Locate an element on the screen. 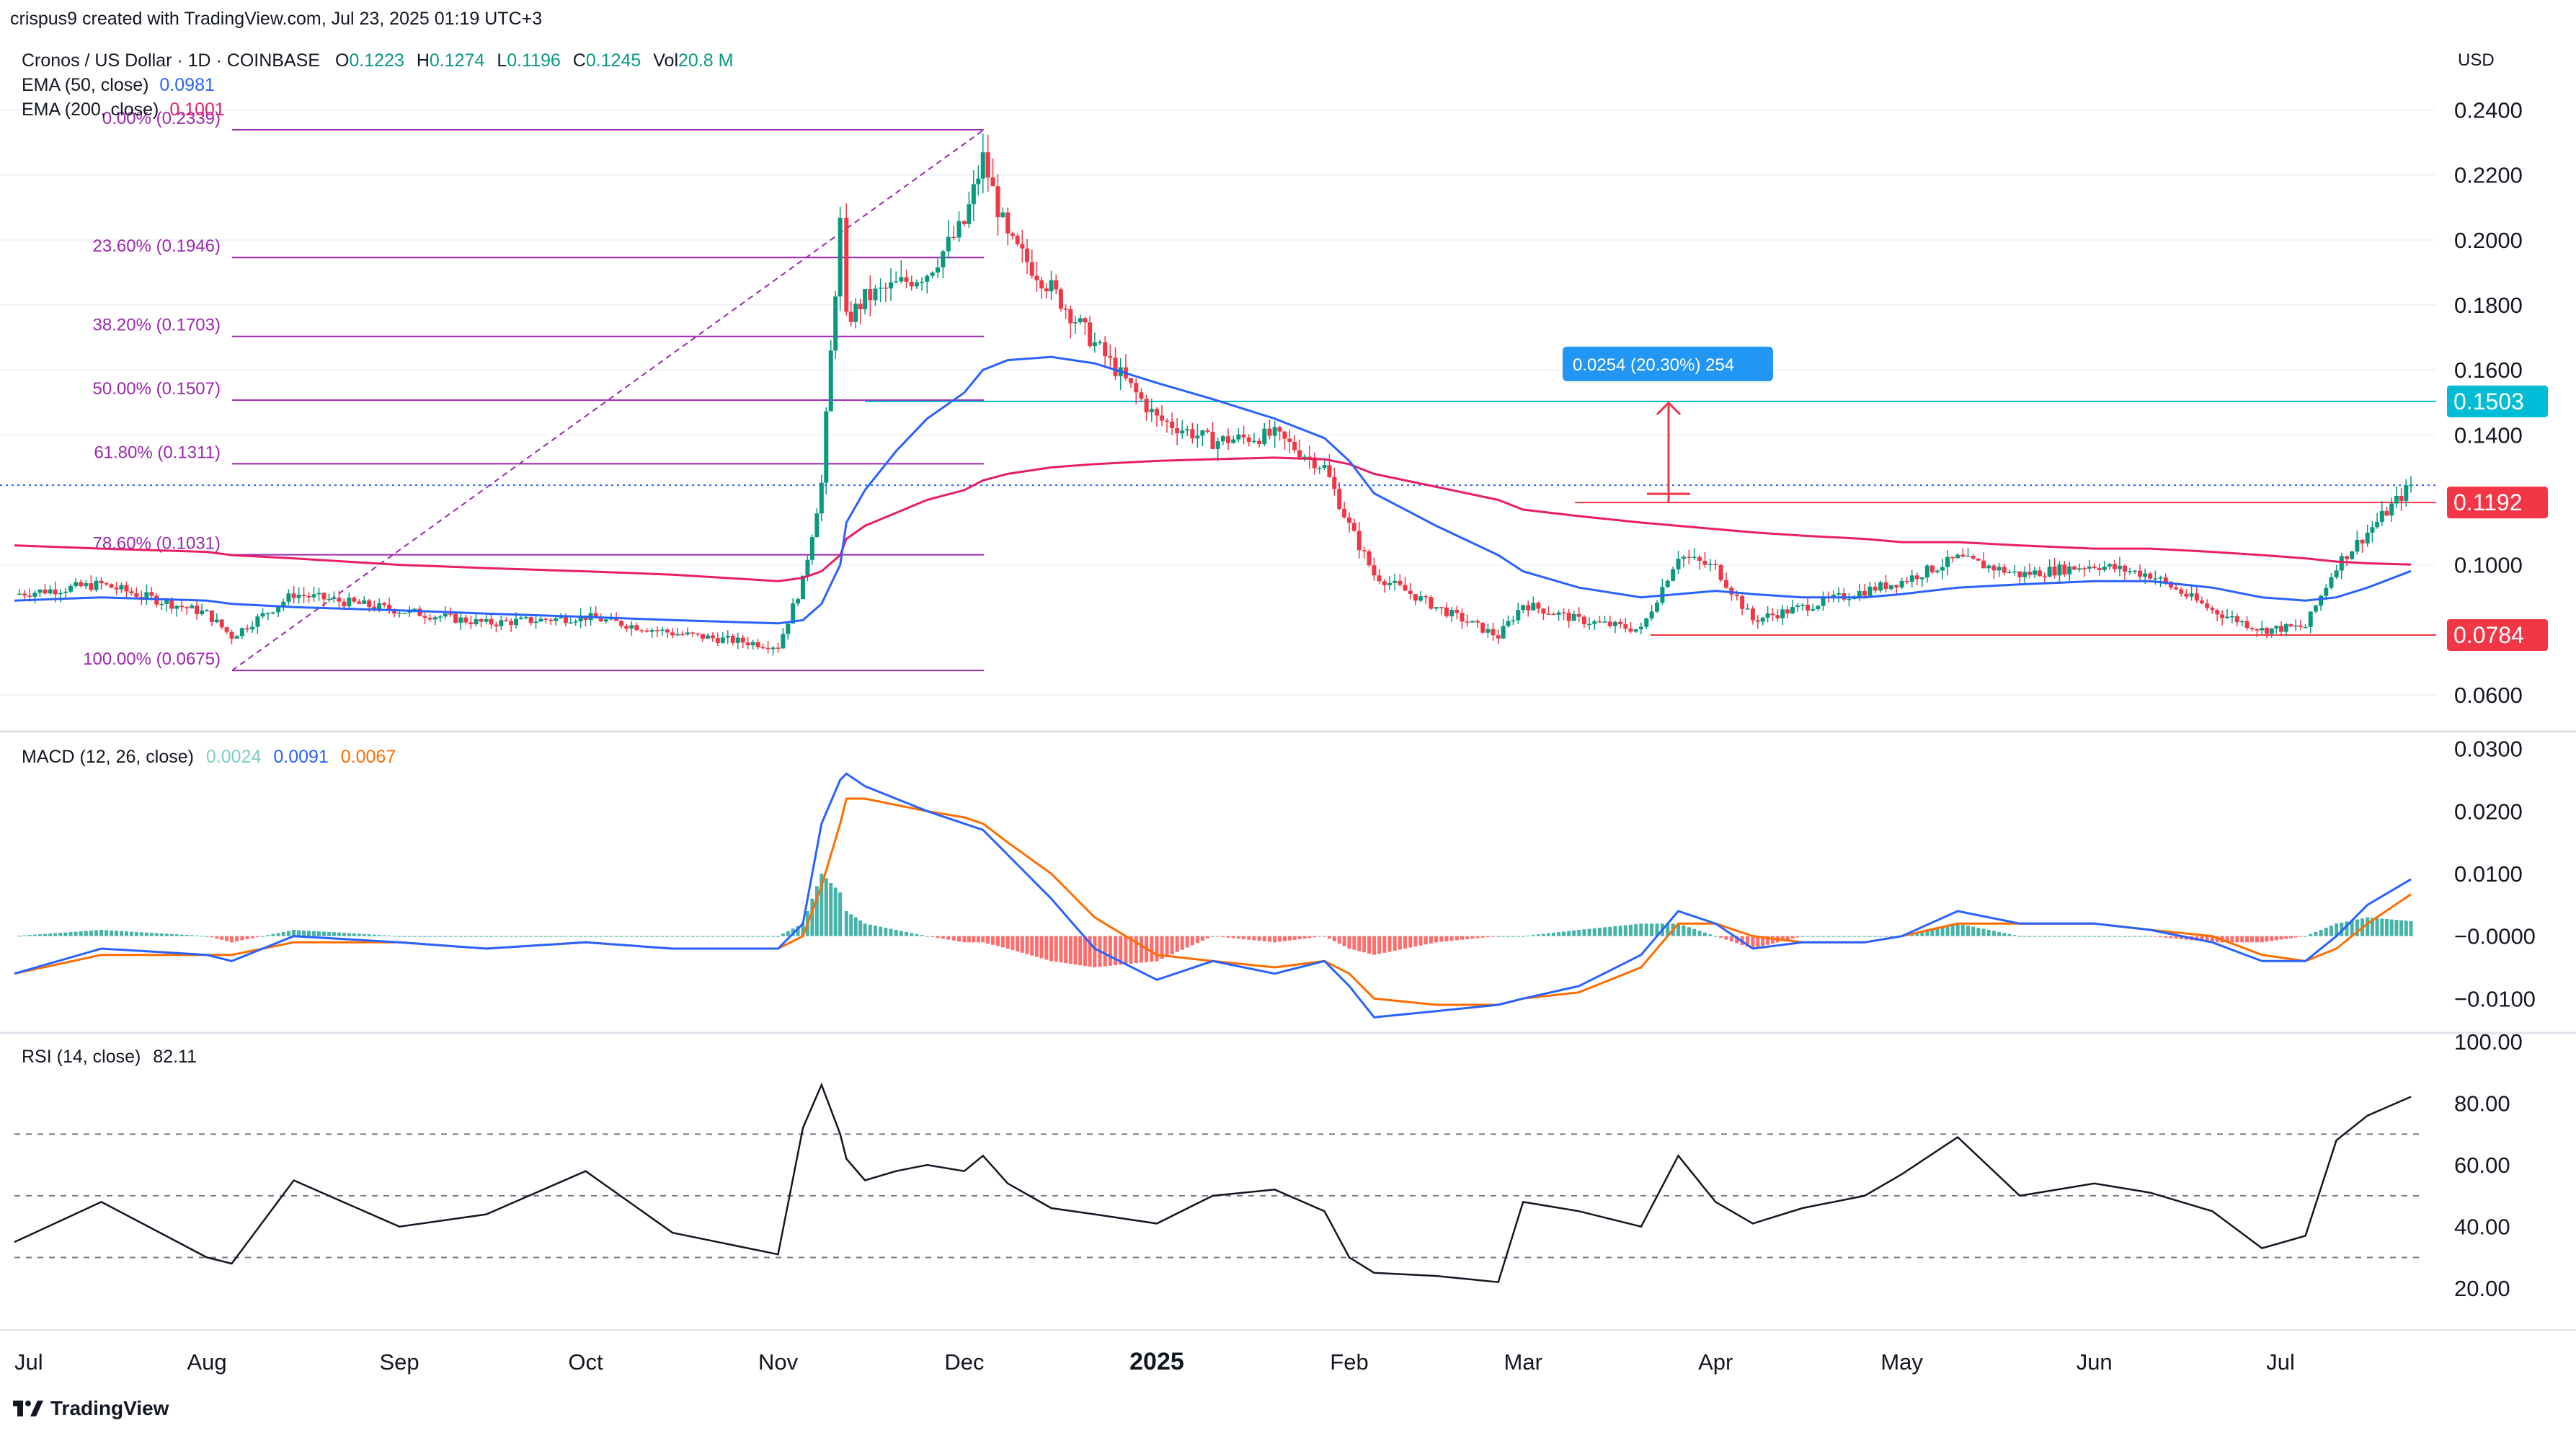 The width and height of the screenshot is (2576, 1433). ema50-legend: EMA (50, close) 0.0981 is located at coordinates (119, 85).